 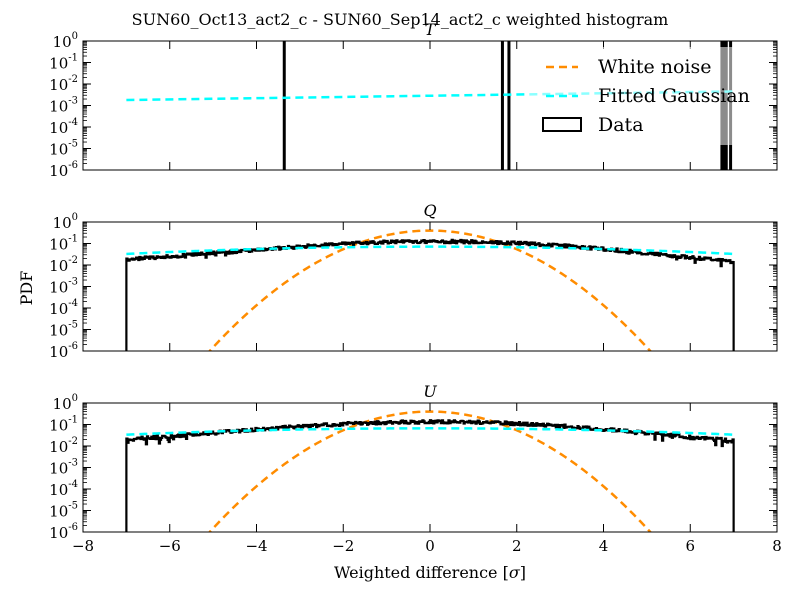 What do you see at coordinates (343, 546) in the screenshot?
I see `x-tick-label: −2` at bounding box center [343, 546].